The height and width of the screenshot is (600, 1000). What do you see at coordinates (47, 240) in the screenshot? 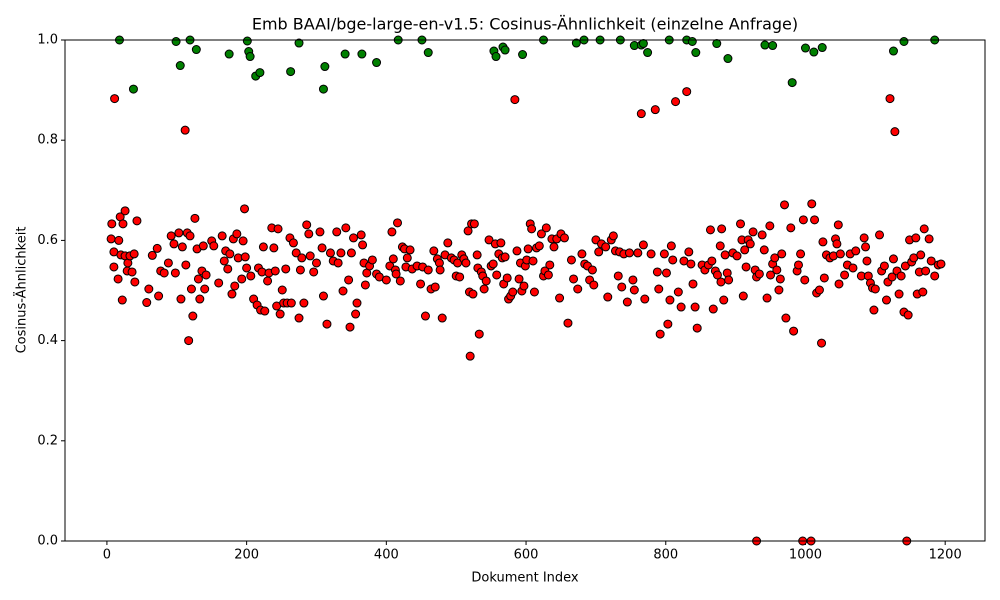
I see `y-tick-label: 0.6` at bounding box center [47, 240].